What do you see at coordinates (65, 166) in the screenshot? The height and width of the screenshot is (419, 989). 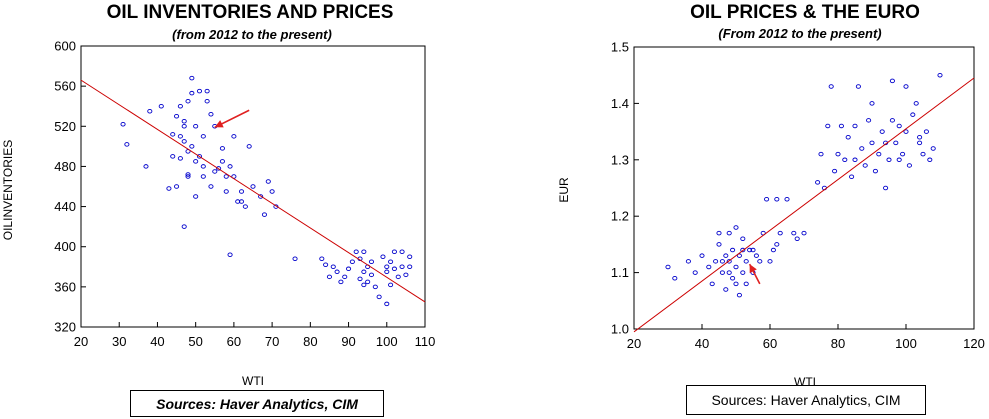 I see `chart-left-y-tick-label: 480` at bounding box center [65, 166].